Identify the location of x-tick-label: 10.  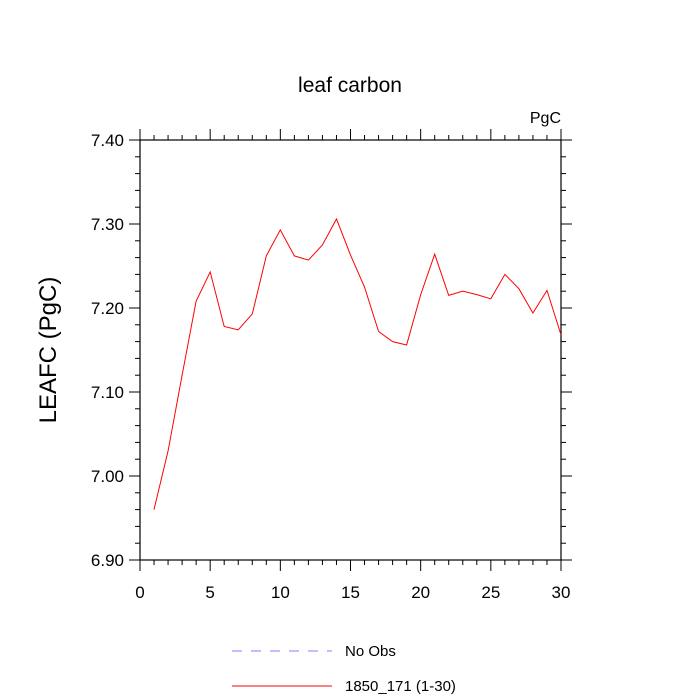
(280, 592).